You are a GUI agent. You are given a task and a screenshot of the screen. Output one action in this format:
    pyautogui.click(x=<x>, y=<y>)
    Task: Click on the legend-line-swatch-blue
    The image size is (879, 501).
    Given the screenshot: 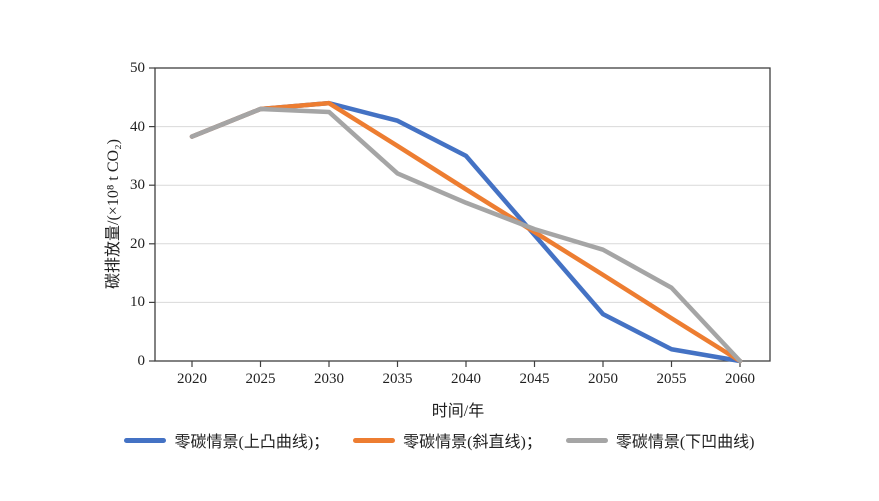 What is the action you would take?
    pyautogui.click(x=145, y=440)
    